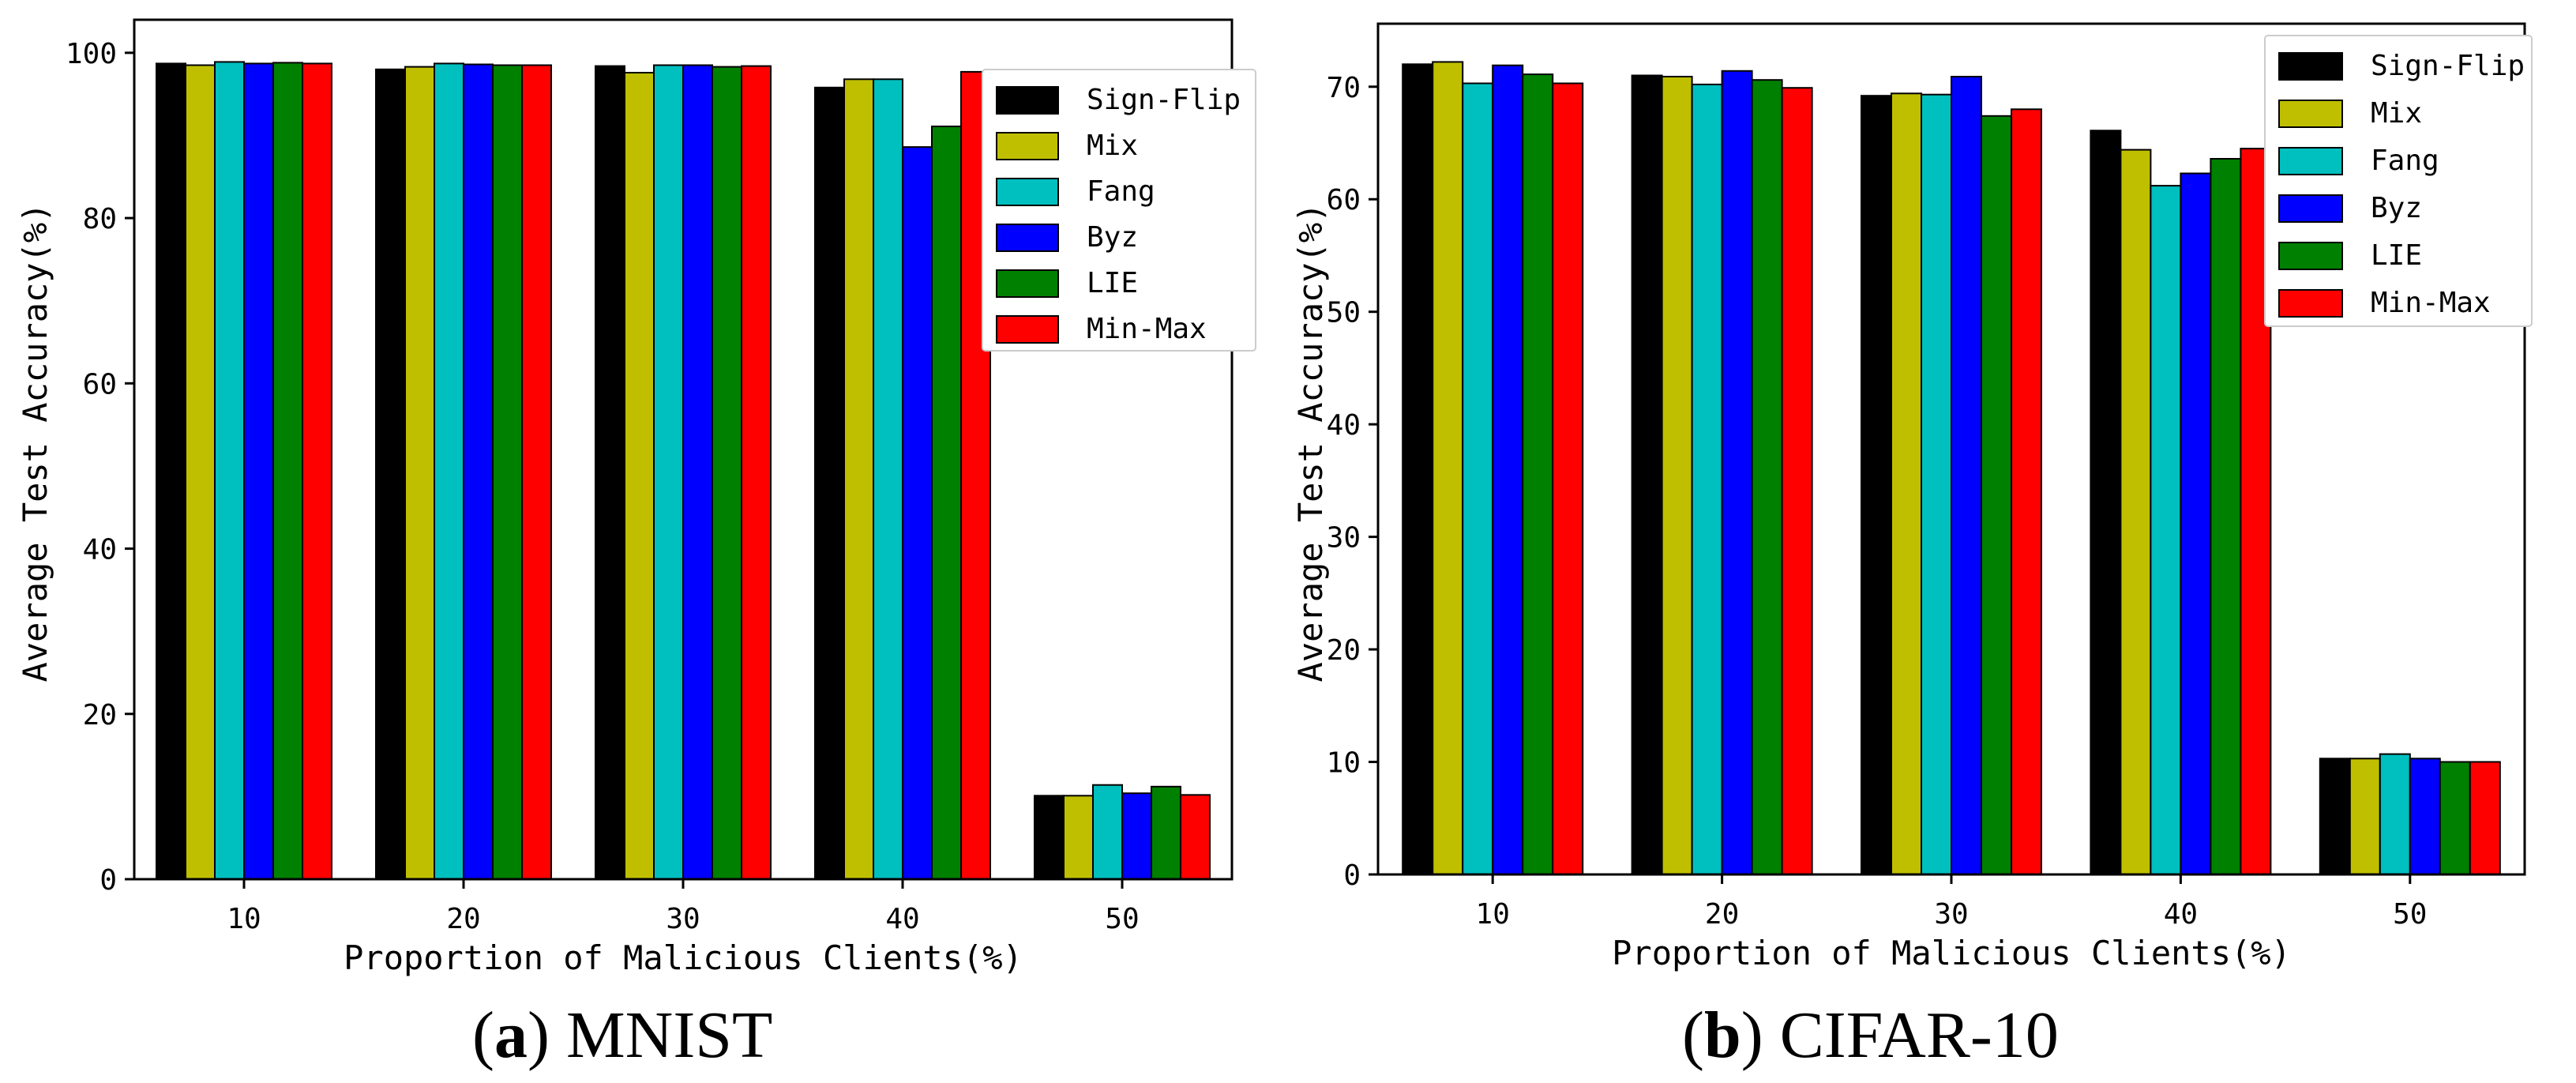  What do you see at coordinates (1344, 88) in the screenshot?
I see `y-tick-label-70: 70` at bounding box center [1344, 88].